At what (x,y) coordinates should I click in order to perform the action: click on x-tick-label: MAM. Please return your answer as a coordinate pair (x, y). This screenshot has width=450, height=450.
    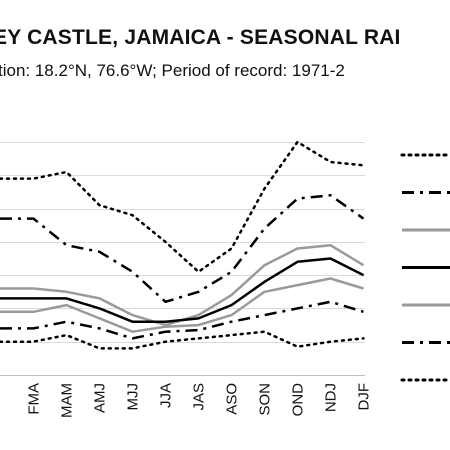
    Looking at the image, I should click on (67, 400).